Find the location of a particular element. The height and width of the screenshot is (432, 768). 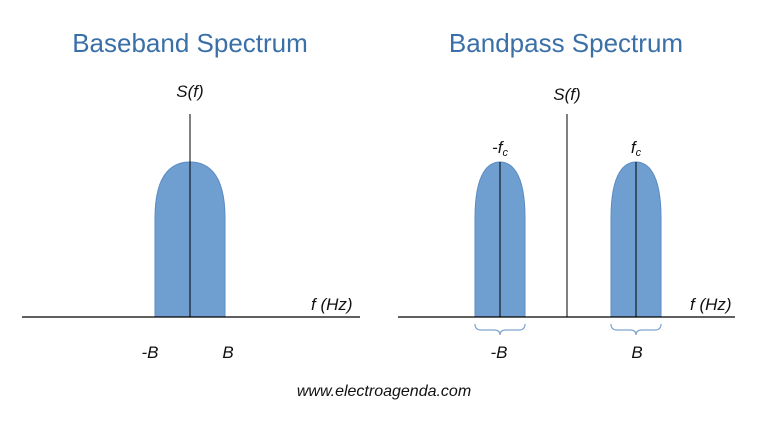

negative-carrier-label: -fc is located at coordinates (500, 149).